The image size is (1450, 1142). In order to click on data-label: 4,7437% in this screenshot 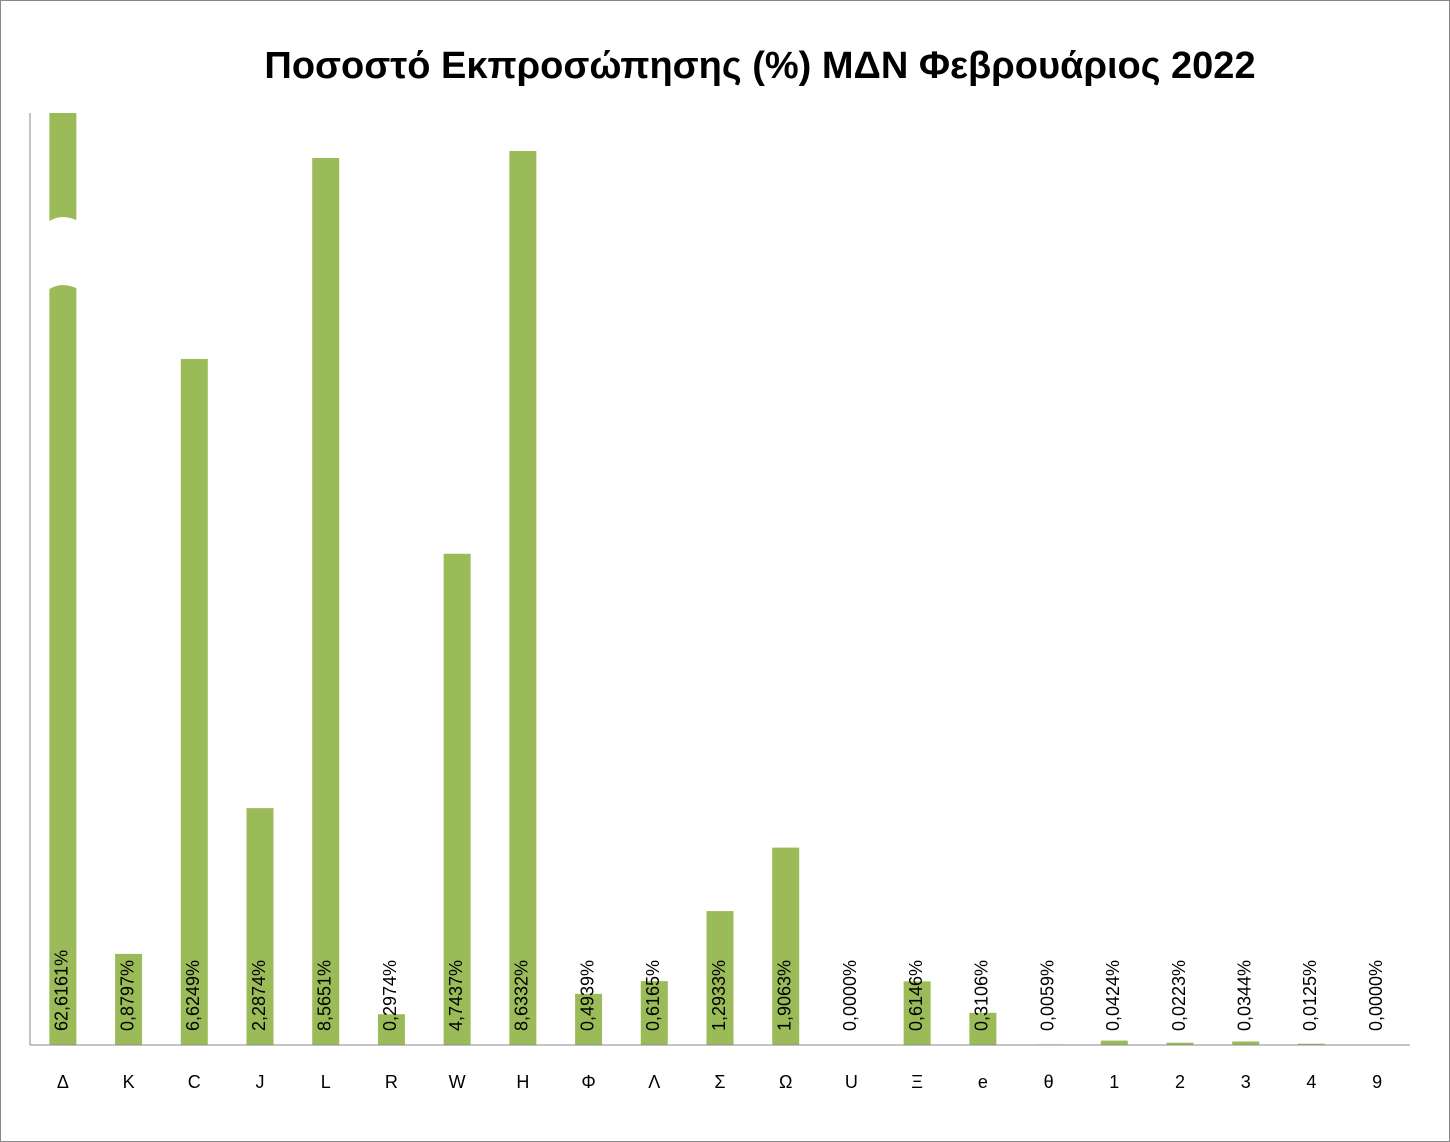, I will do `click(456, 995)`.